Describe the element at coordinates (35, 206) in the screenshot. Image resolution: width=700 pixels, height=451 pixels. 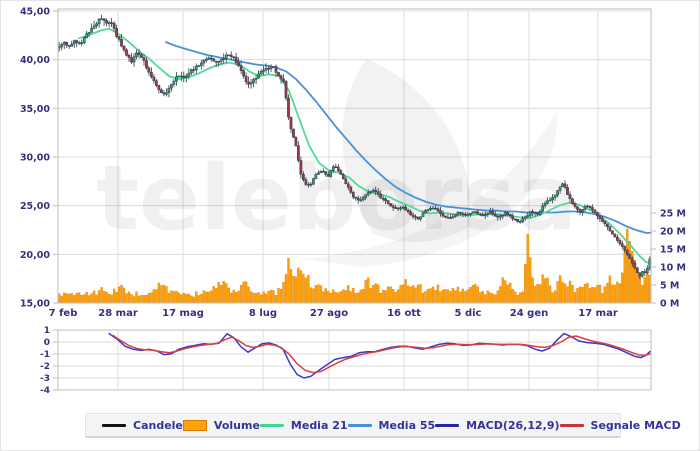
I see `svg-text: 25,00` at that location.